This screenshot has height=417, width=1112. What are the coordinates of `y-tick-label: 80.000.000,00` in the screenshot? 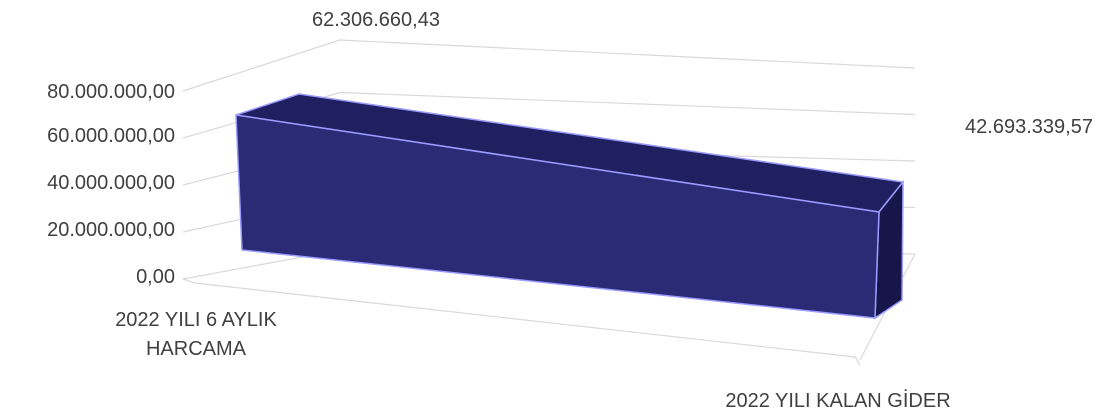 It's located at (111, 92).